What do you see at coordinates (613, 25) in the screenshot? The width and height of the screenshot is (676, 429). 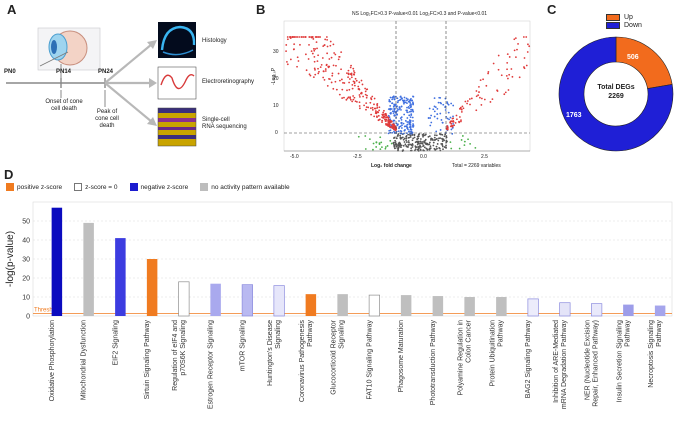 I see `legend-down-swatch` at bounding box center [613, 25].